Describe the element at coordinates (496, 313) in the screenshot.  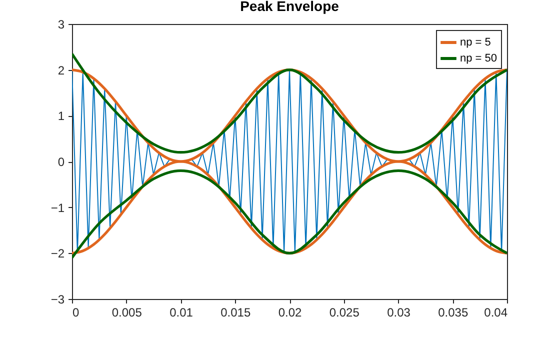
I see `x-tick-label: 0.04` at that location.